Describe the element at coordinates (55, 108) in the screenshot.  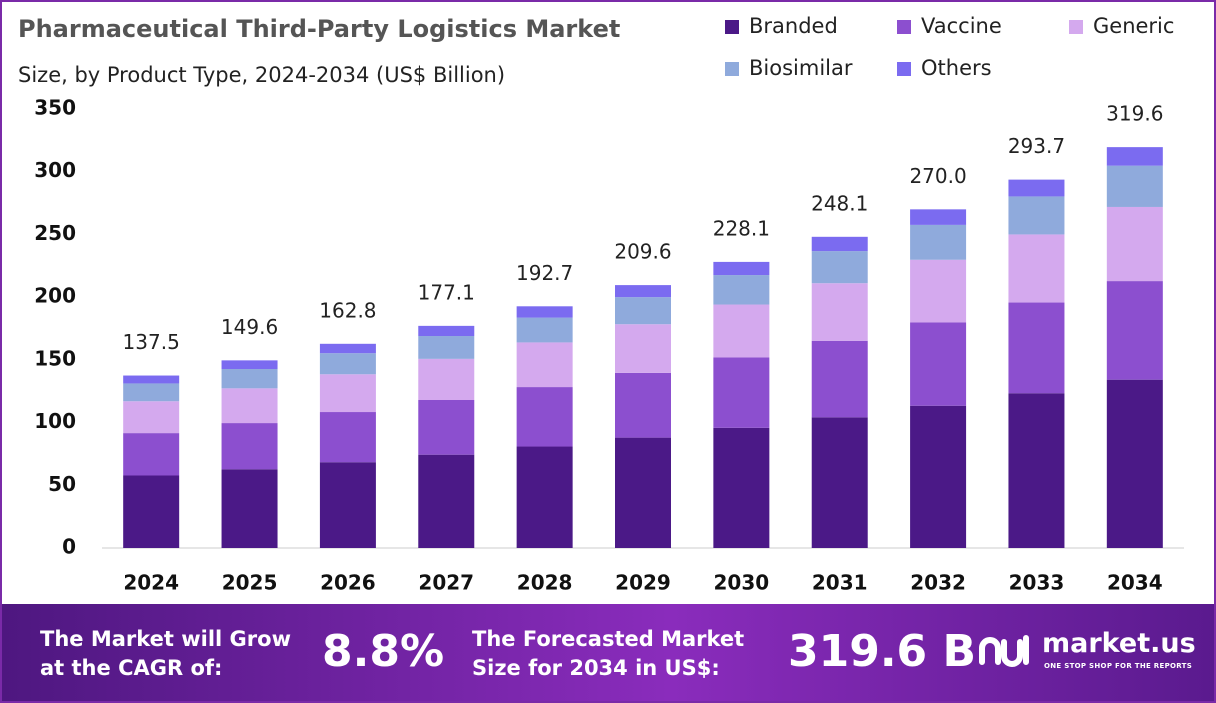
I see `y-tick-label: 350` at that location.